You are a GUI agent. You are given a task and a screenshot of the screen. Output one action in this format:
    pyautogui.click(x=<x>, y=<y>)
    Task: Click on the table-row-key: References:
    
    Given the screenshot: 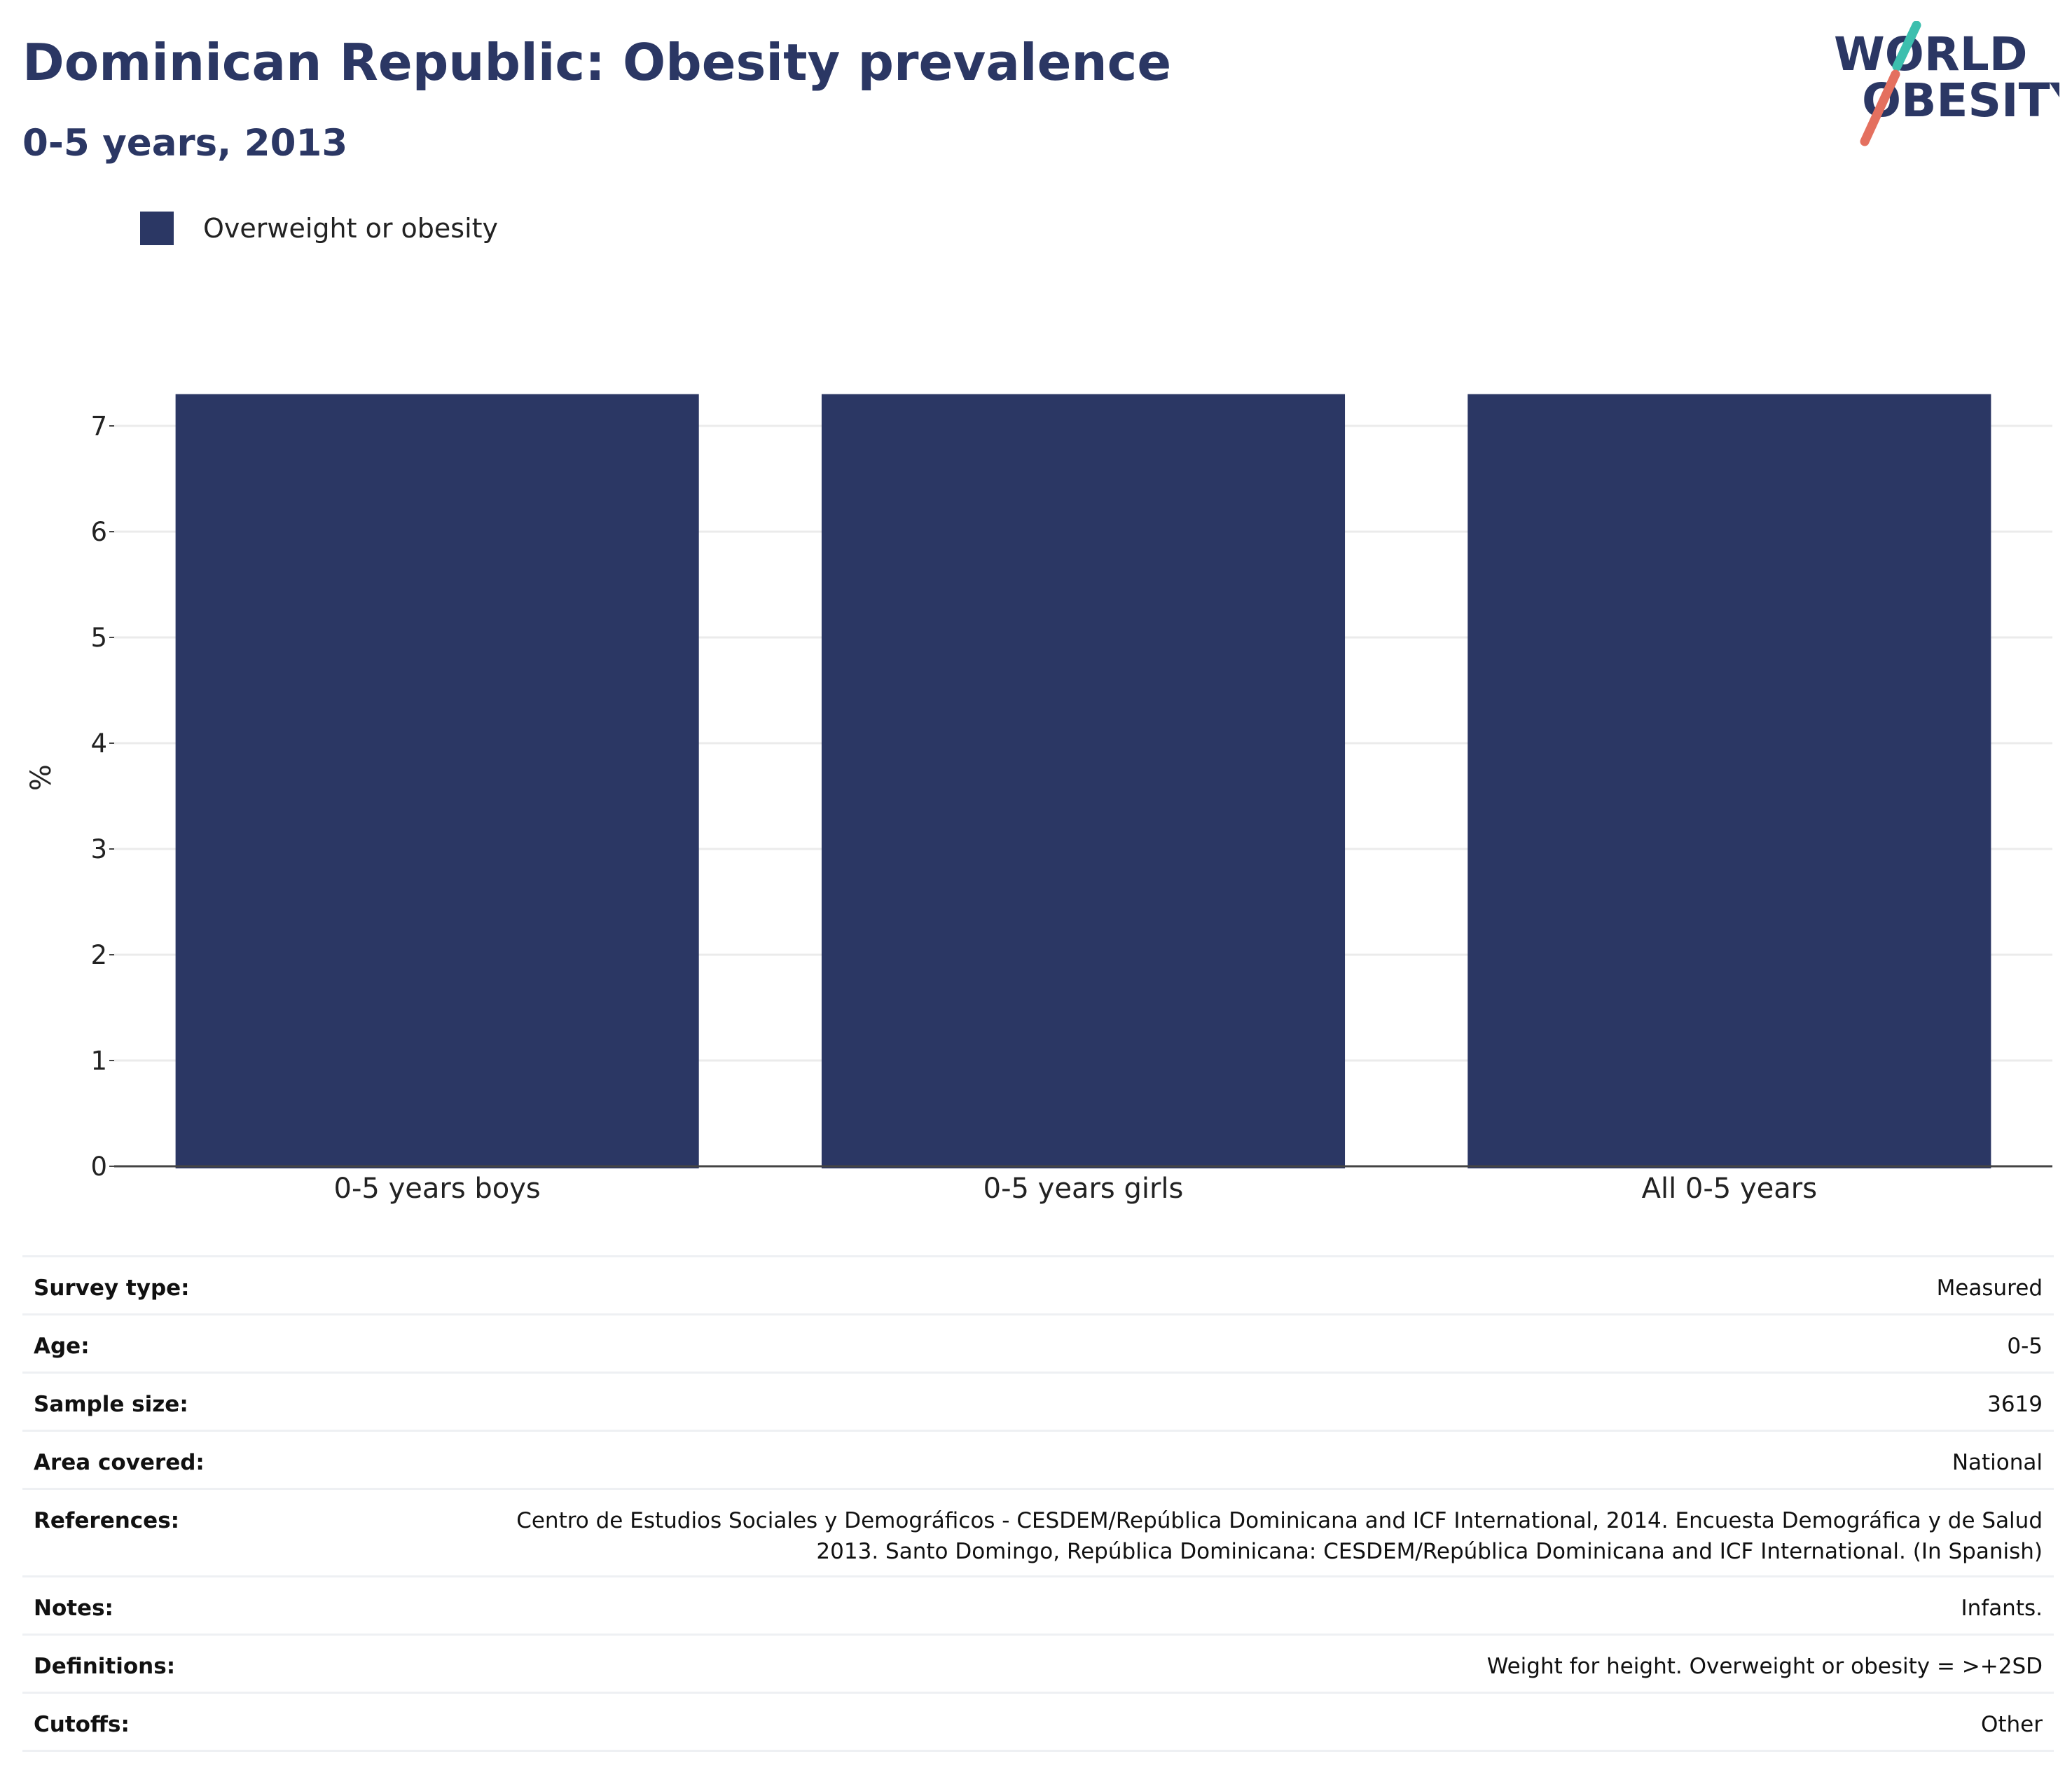 What is the action you would take?
    pyautogui.click(x=107, y=1520)
    